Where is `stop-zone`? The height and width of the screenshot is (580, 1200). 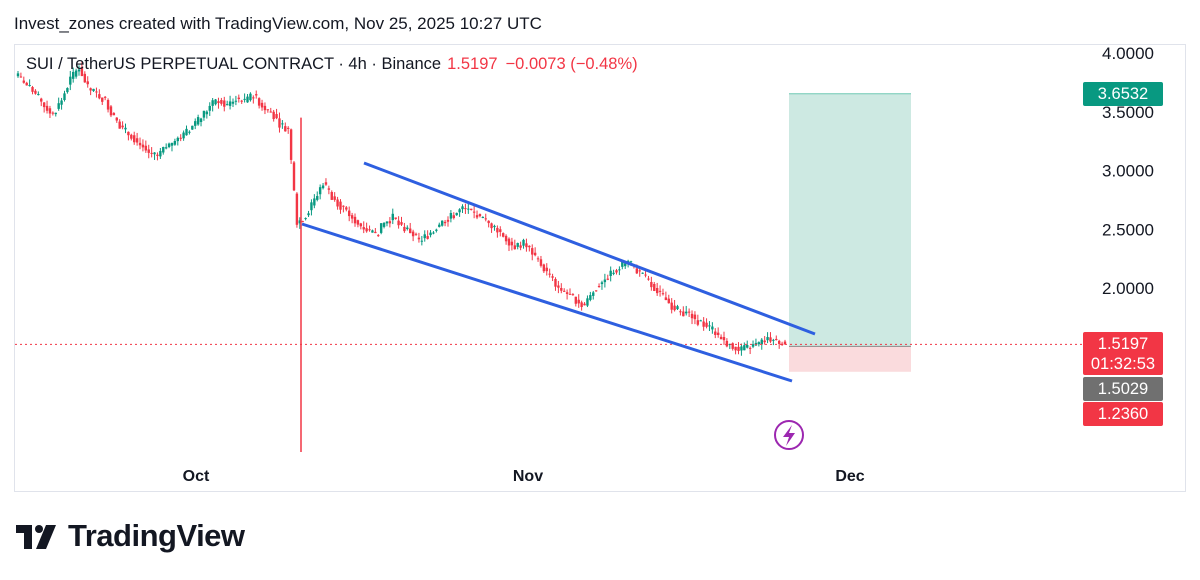 stop-zone is located at coordinates (850, 359).